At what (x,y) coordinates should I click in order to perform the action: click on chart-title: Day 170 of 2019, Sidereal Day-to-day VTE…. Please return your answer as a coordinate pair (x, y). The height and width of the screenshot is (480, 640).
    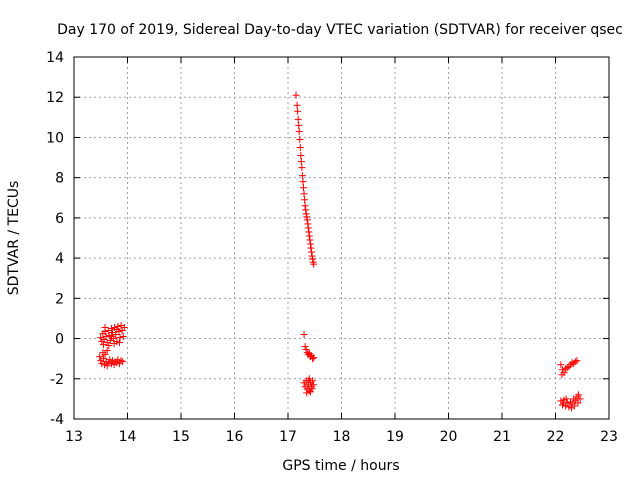
    Looking at the image, I should click on (340, 30).